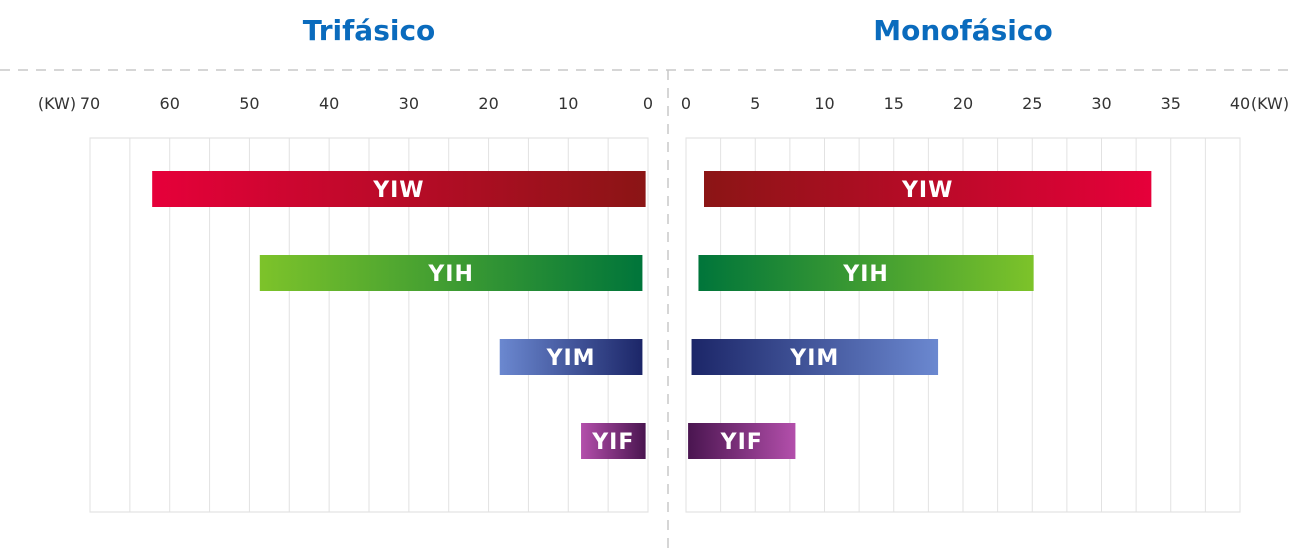 This screenshot has width=1293, height=551. What do you see at coordinates (1171, 103) in the screenshot?
I see `x-tick-label: 35` at bounding box center [1171, 103].